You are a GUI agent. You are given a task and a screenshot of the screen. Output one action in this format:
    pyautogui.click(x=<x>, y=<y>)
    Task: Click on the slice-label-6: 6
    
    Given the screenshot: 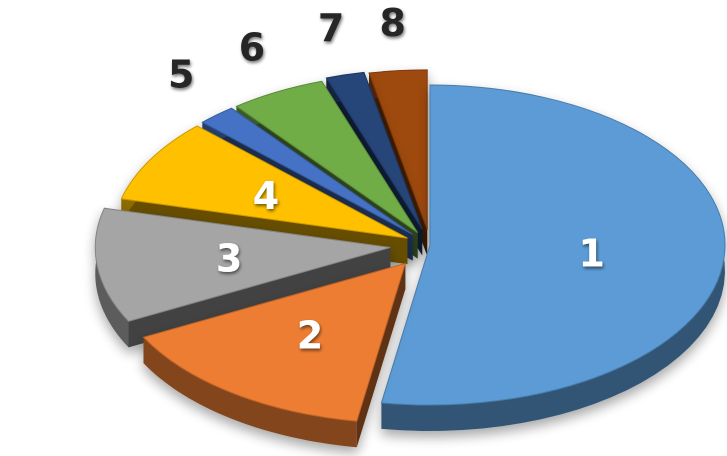 What is the action you would take?
    pyautogui.click(x=252, y=48)
    